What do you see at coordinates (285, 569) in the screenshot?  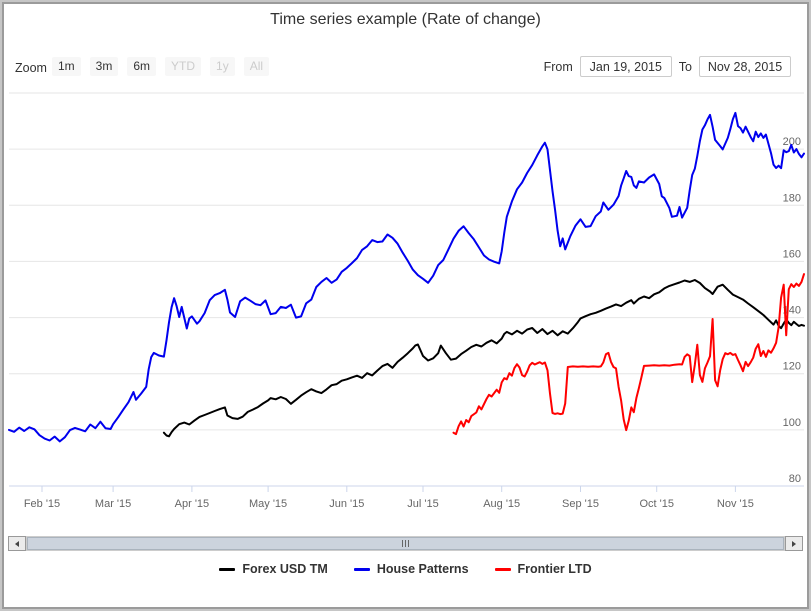 I see `legend-label: Forex USD TM` at bounding box center [285, 569].